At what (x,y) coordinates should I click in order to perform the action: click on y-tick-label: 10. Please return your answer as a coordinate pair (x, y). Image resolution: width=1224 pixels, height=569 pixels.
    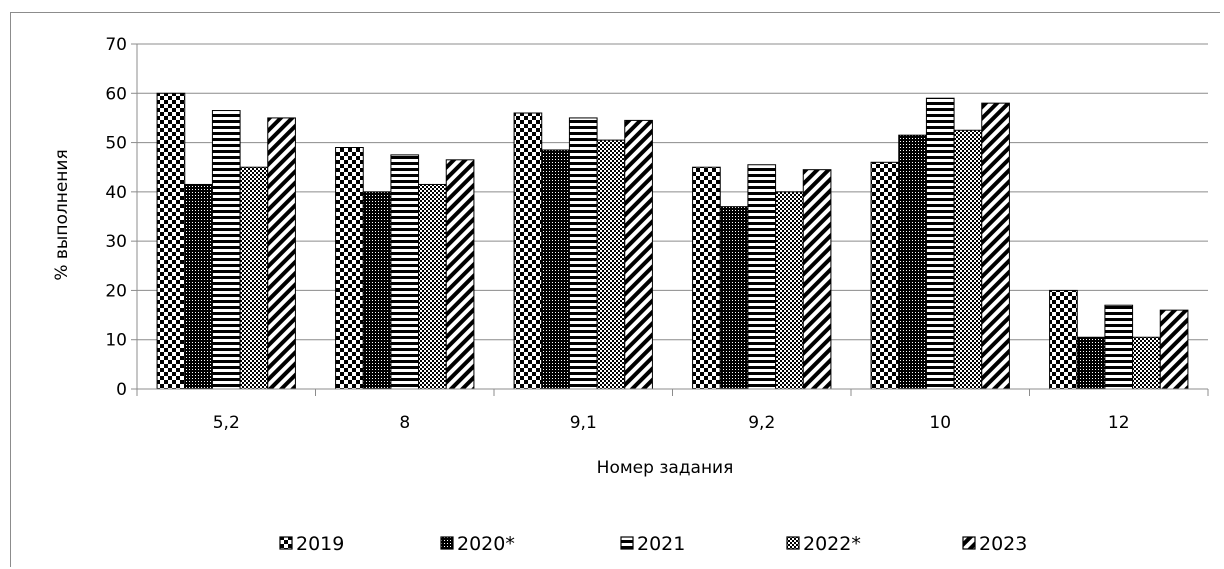
    Looking at the image, I should click on (116, 341).